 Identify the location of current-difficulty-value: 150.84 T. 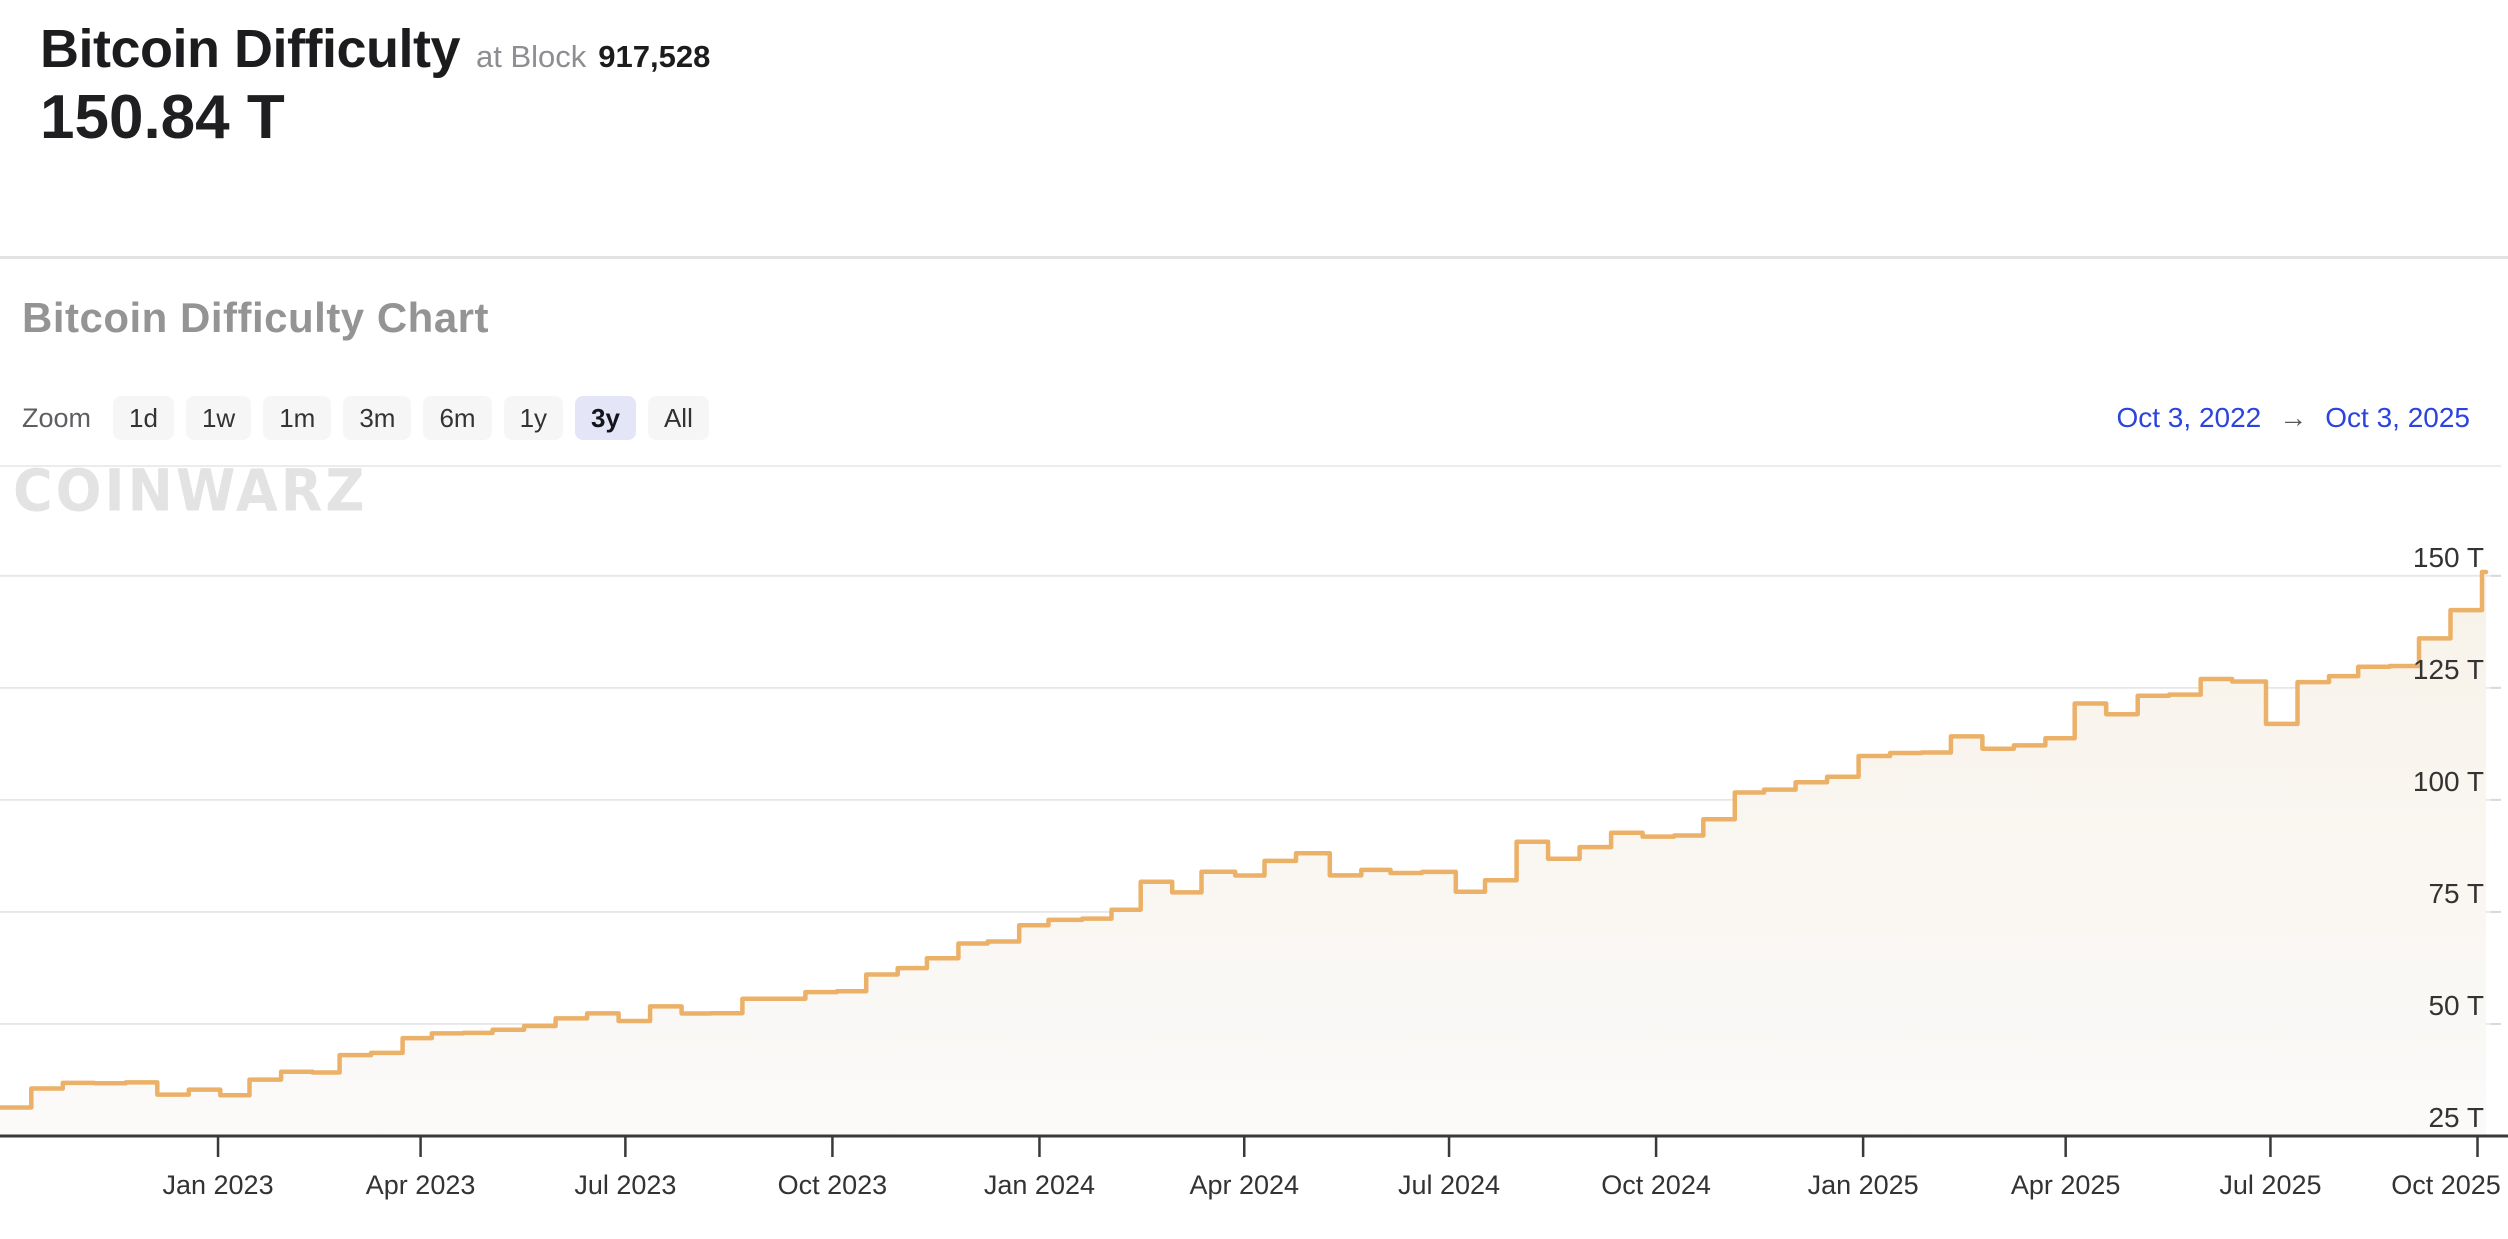
(162, 117).